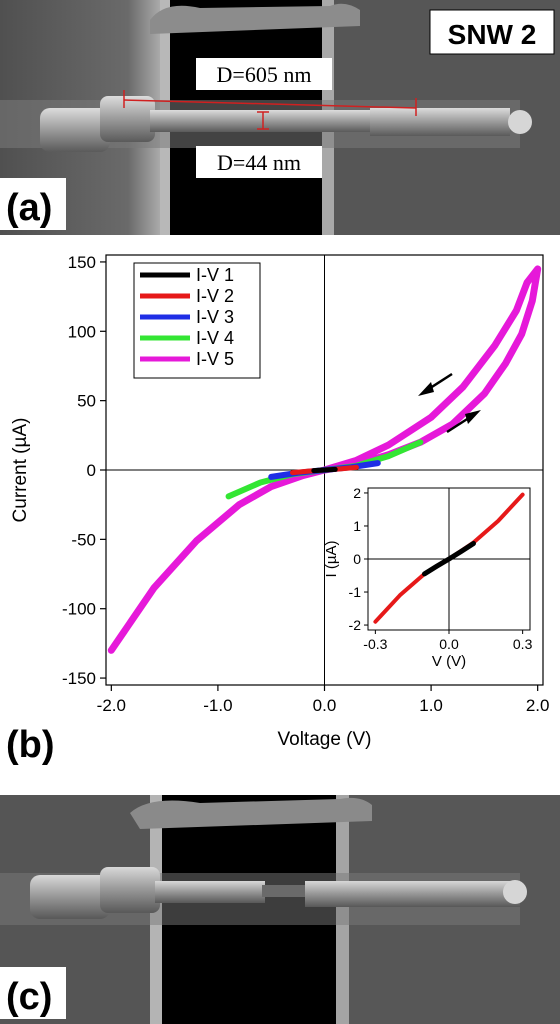  Describe the element at coordinates (75, 130) in the screenshot. I see `wire-base-left` at that location.